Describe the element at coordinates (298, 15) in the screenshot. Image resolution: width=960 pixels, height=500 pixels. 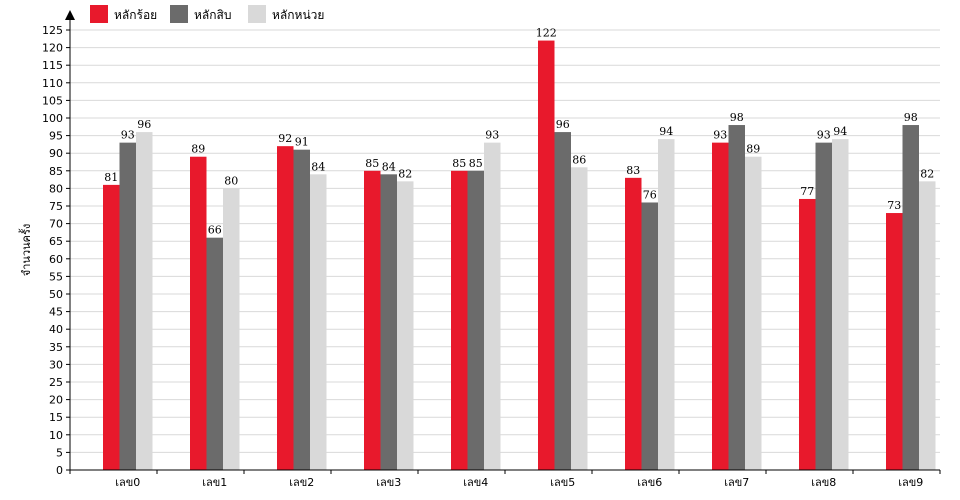
I see `legend-label: หลักหน่วย` at that location.